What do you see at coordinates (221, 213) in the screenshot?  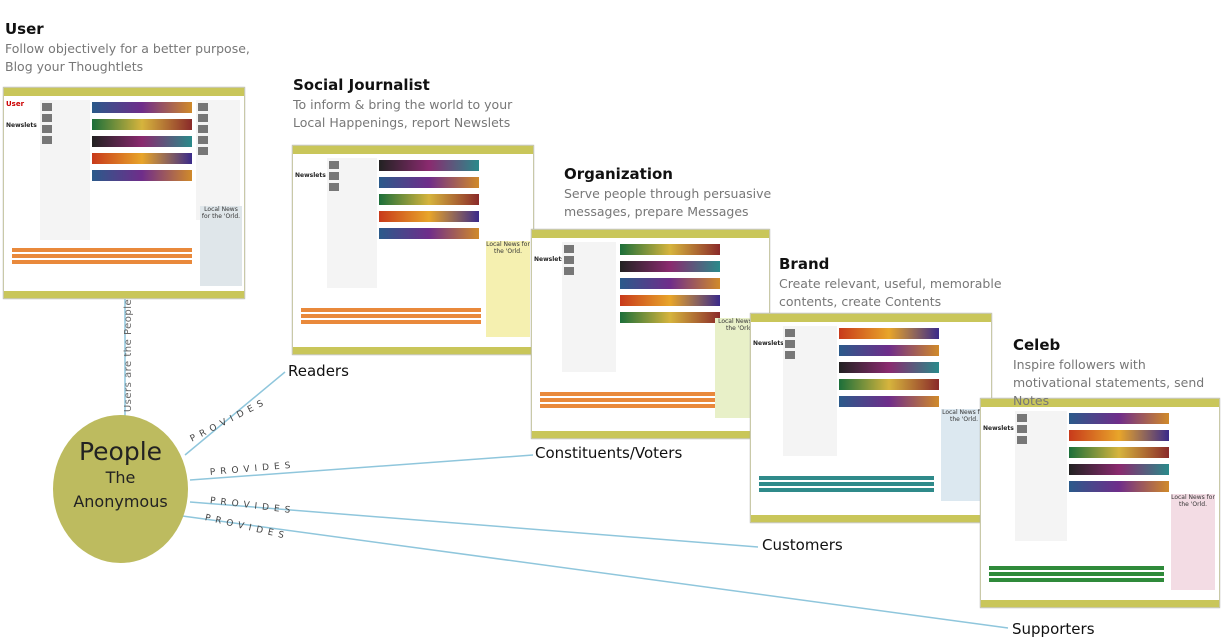 I see `ad-text: Local News for the 'Orld.` at bounding box center [221, 213].